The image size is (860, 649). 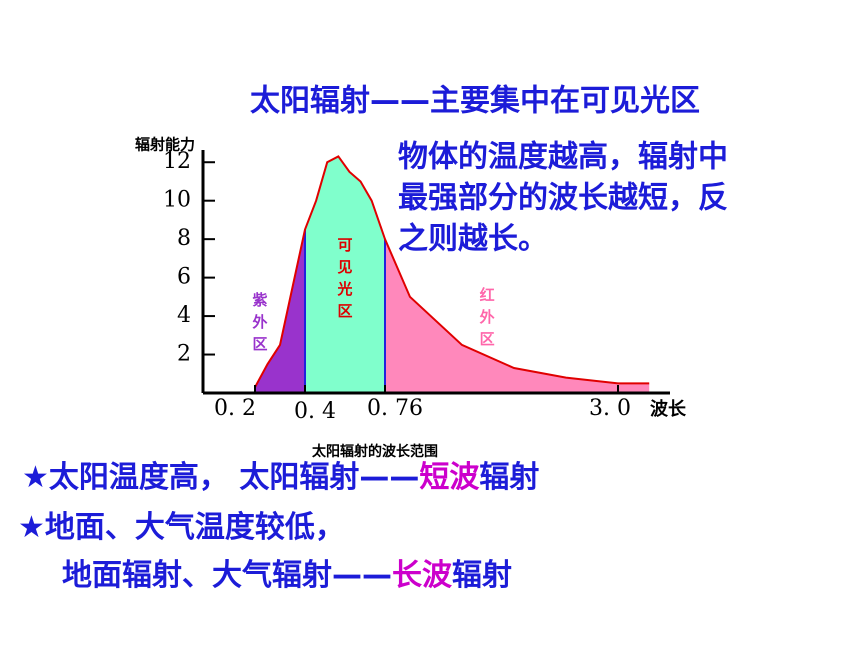 What do you see at coordinates (344, 278) in the screenshot?
I see `region-label: 可见光区` at bounding box center [344, 278].